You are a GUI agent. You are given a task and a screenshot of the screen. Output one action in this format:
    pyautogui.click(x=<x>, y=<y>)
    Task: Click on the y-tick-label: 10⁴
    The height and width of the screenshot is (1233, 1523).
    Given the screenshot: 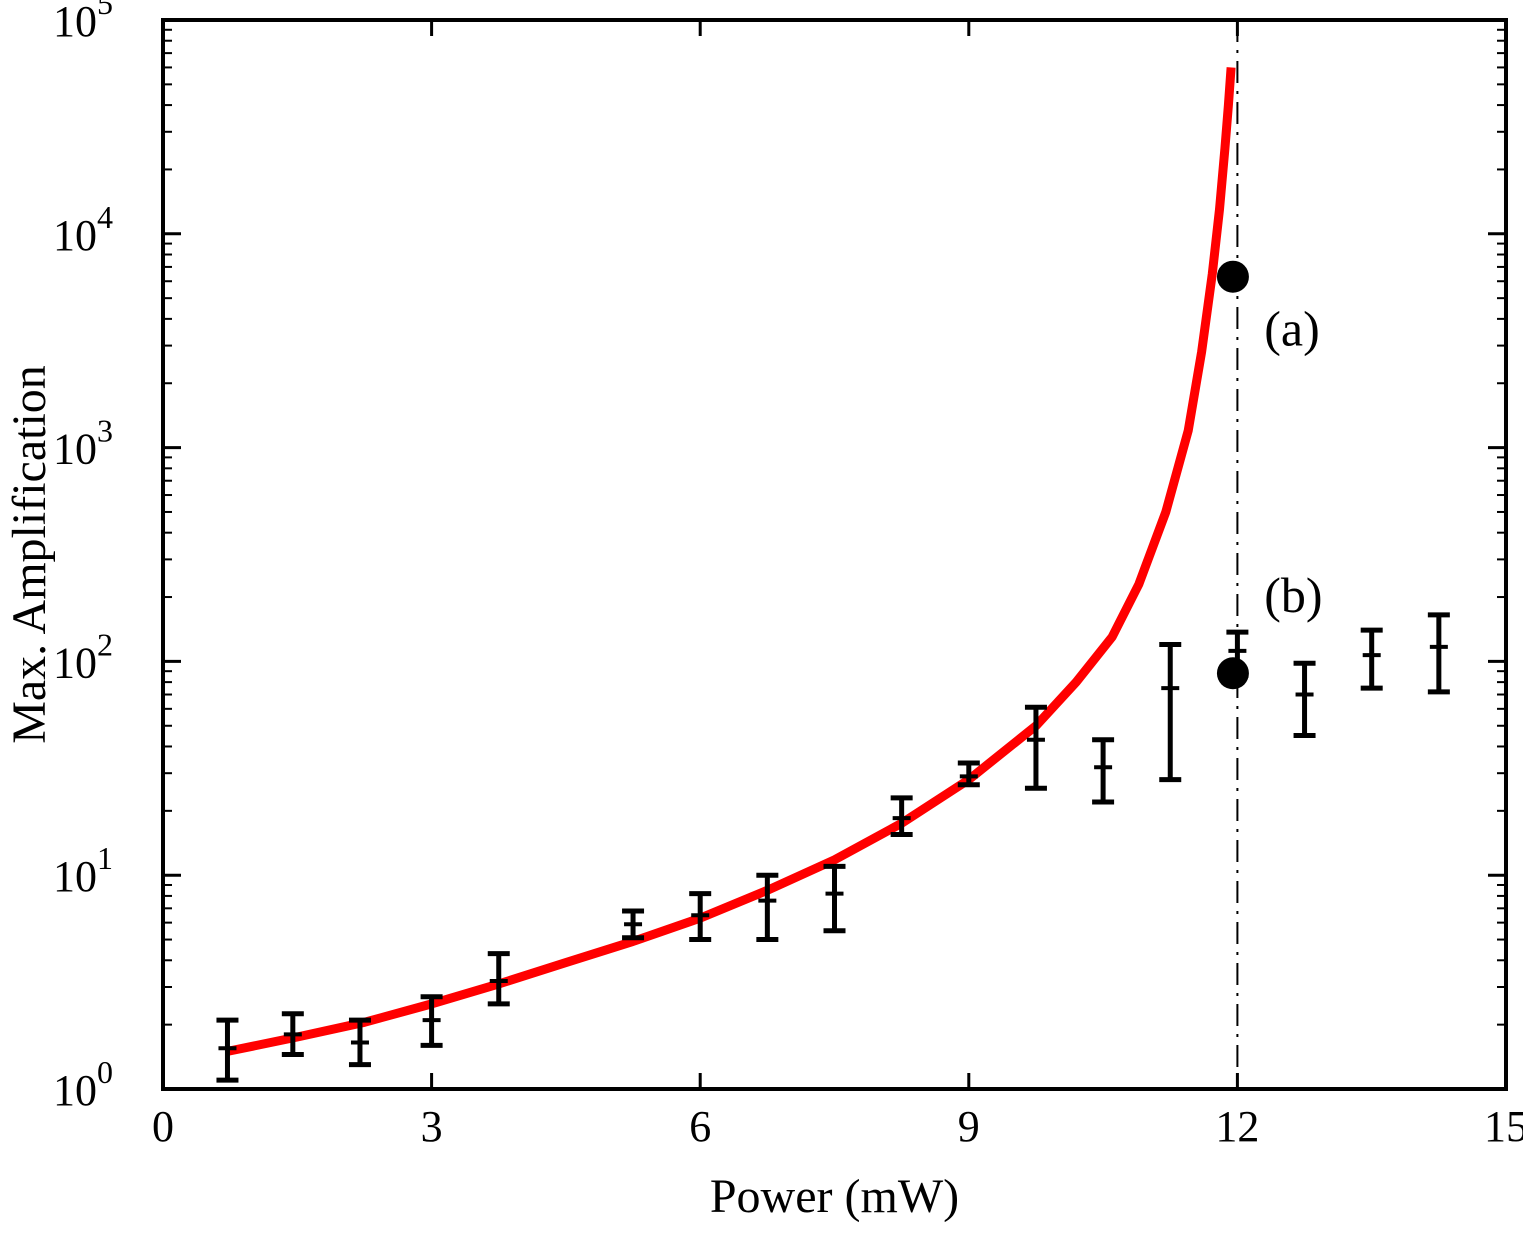 What is the action you would take?
    pyautogui.click(x=83, y=229)
    